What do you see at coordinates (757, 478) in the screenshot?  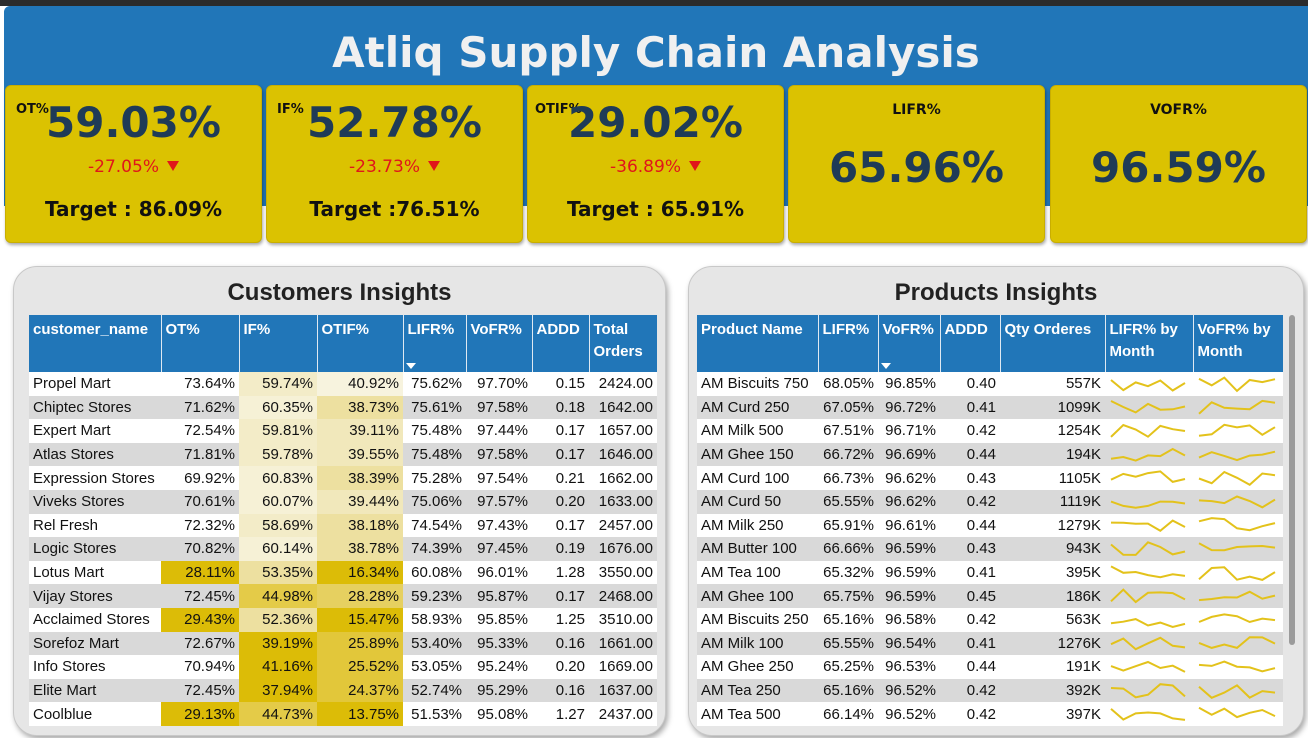 I see `table-cell-product-name: AM Curd 100` at bounding box center [757, 478].